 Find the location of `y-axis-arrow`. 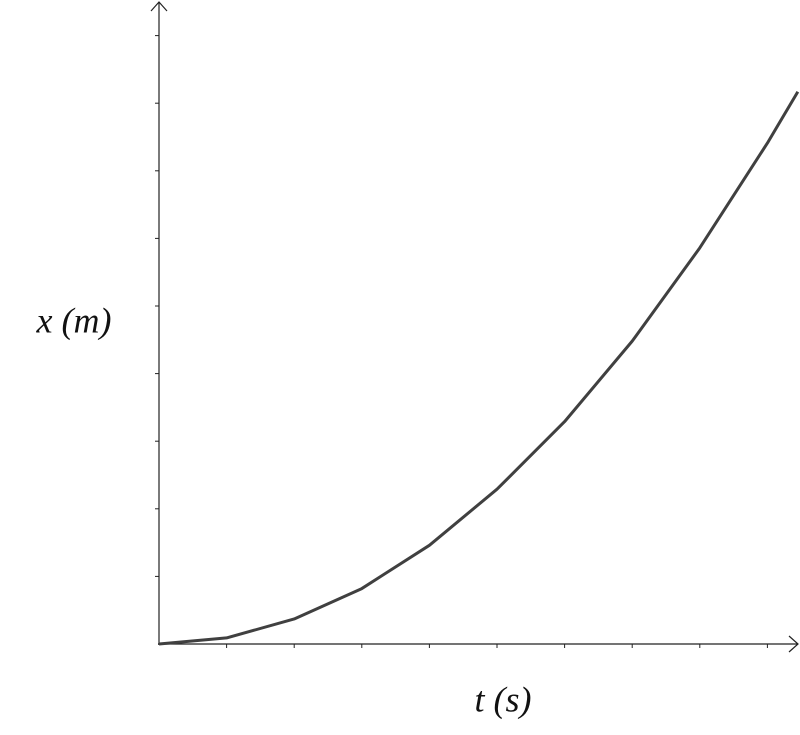

y-axis-arrow is located at coordinates (159, 6).